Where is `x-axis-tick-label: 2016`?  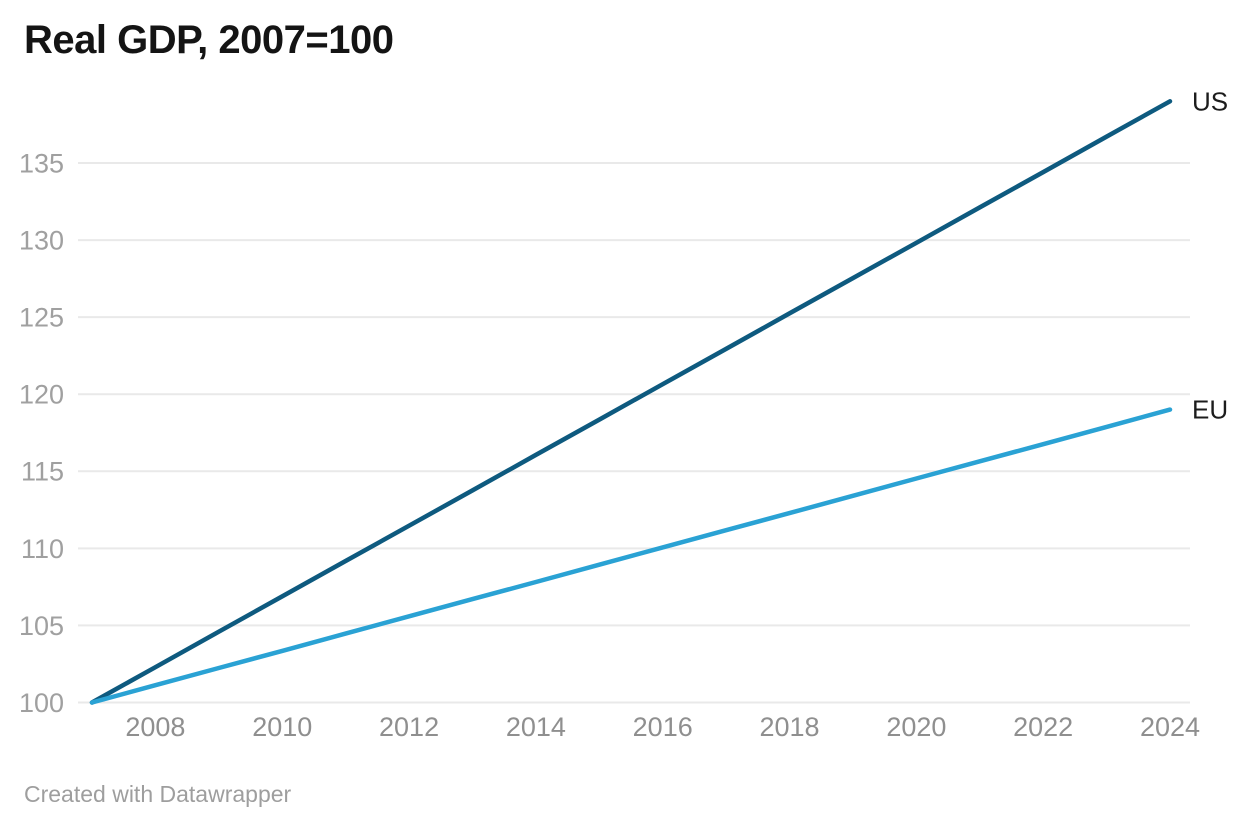 x-axis-tick-label: 2016 is located at coordinates (663, 727).